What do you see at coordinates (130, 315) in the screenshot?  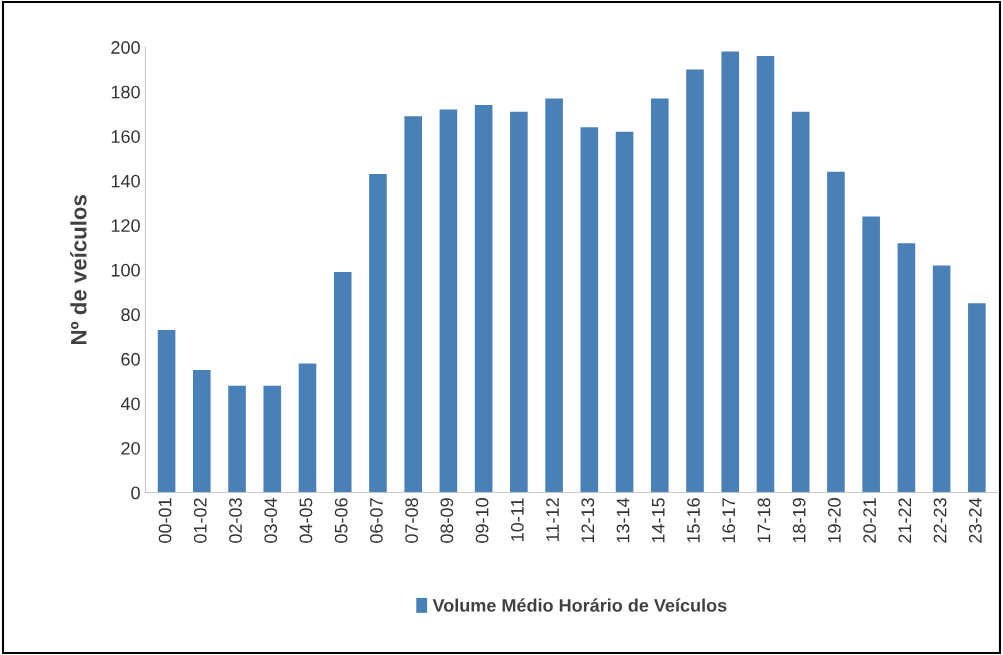 I see `y-tick-label: 80` at bounding box center [130, 315].